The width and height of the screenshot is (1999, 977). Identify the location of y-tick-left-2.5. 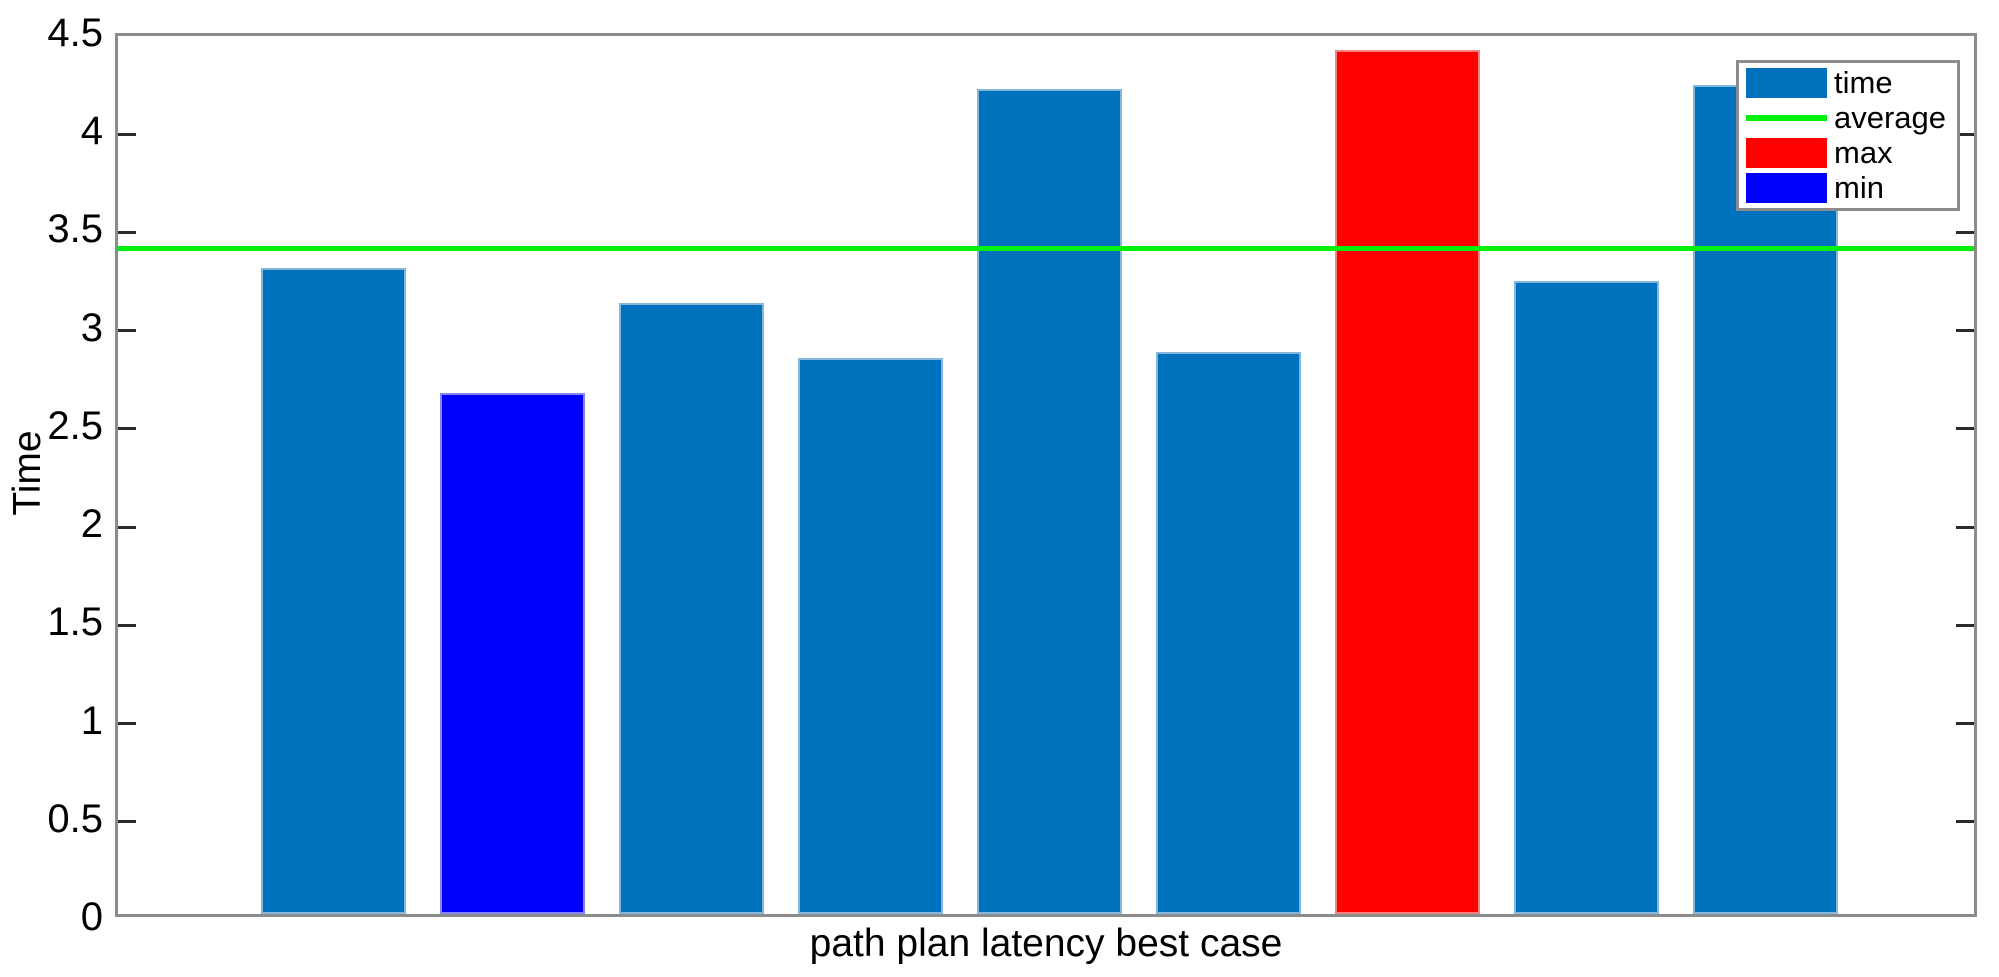
(127, 428).